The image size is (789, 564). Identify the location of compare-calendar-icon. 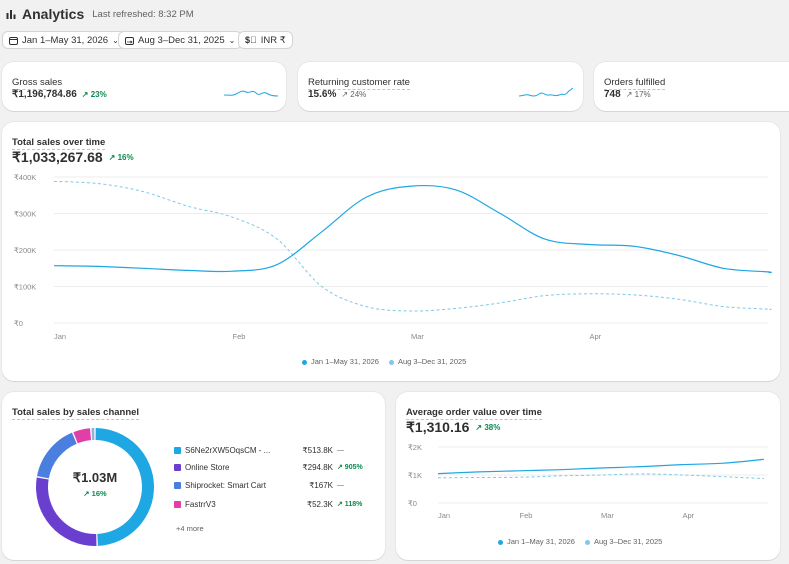
(129, 40).